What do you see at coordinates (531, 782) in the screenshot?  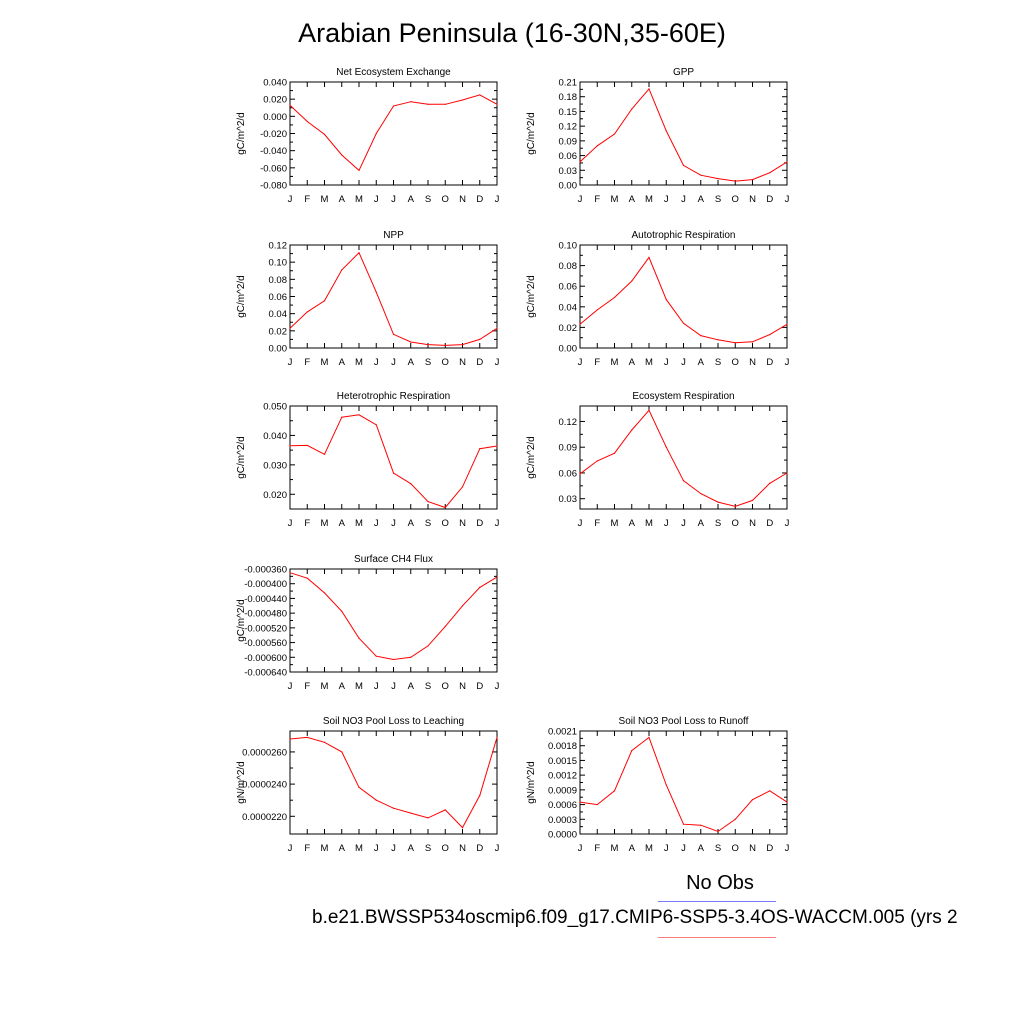 I see `y-axis-label: gN/m^2/d` at bounding box center [531, 782].